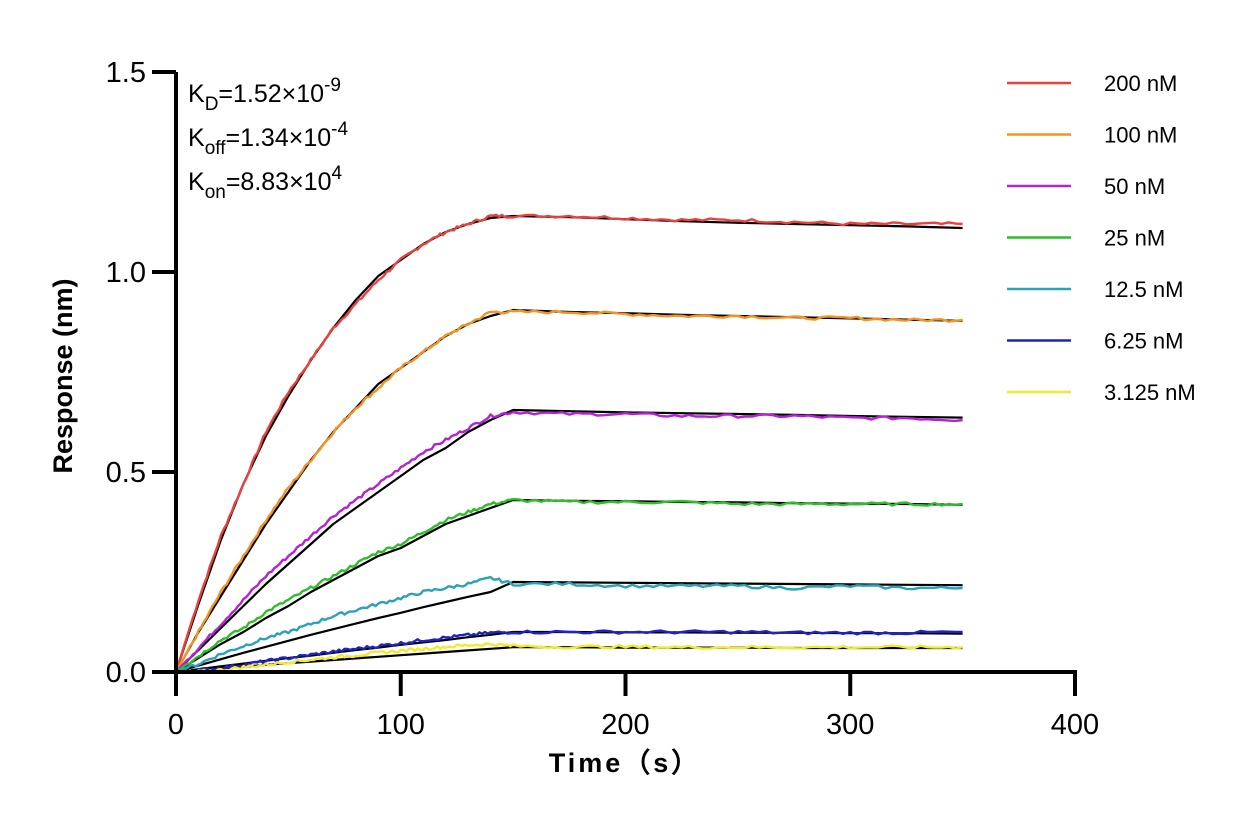 This screenshot has width=1252, height=825. I want to click on legend-label-3: 25 nM, so click(1134, 238).